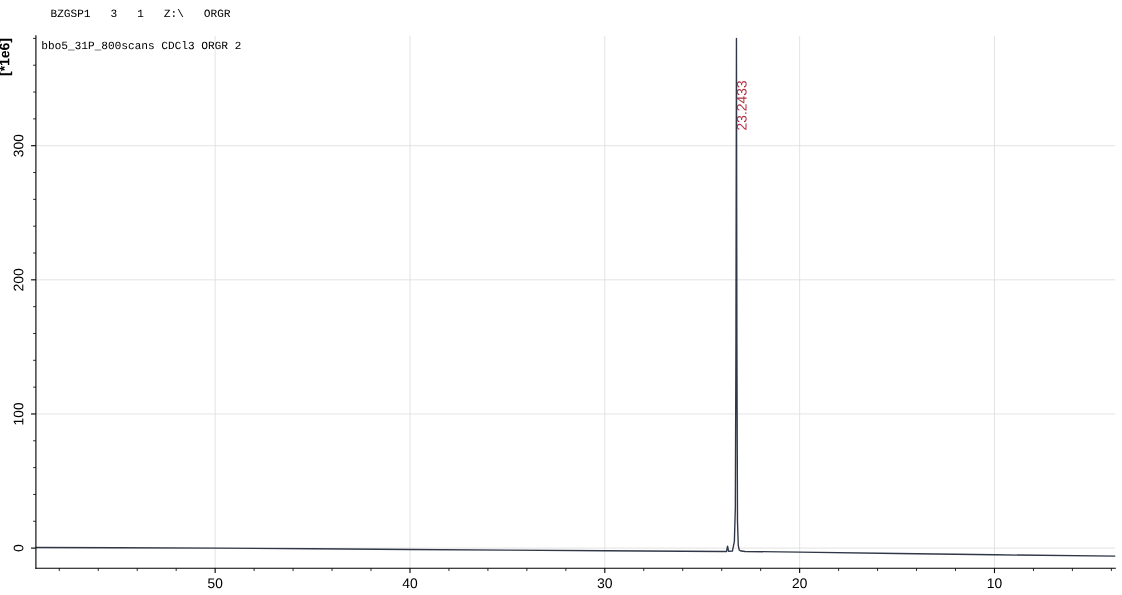 This screenshot has width=1122, height=595. I want to click on y-tick-label: 0, so click(18, 548).